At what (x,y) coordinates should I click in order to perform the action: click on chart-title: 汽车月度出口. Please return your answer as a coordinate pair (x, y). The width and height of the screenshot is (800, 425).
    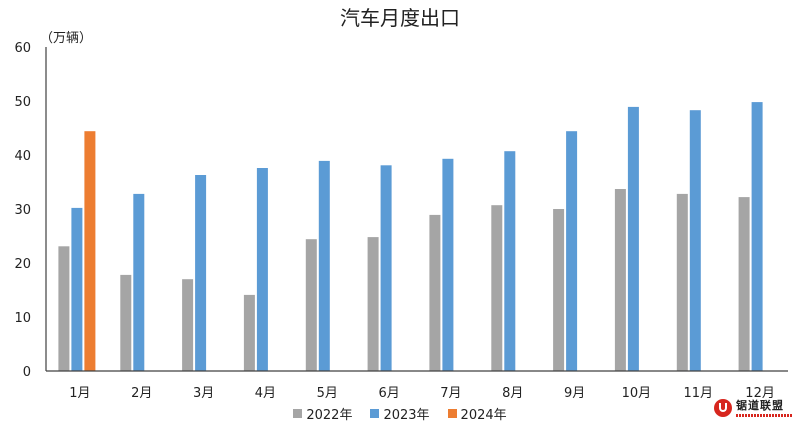
    Looking at the image, I should click on (400, 18).